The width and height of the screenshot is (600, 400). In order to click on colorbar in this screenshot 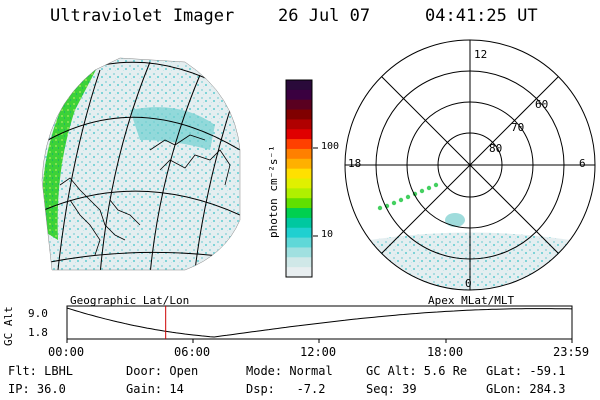, I will do `click(299, 178)`.